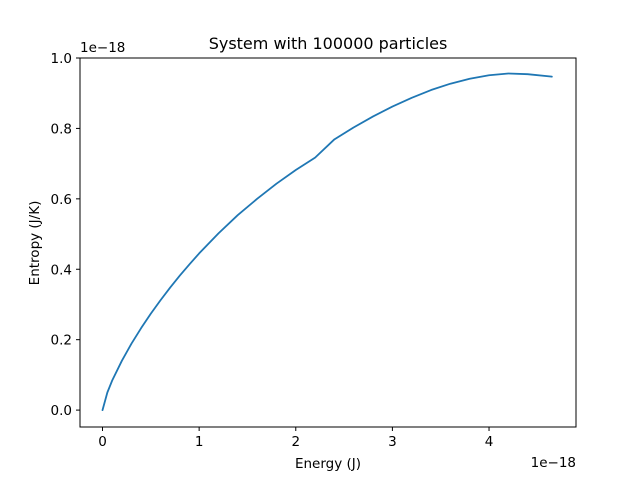  What do you see at coordinates (199, 442) in the screenshot?
I see `x-tick-label: 1` at bounding box center [199, 442].